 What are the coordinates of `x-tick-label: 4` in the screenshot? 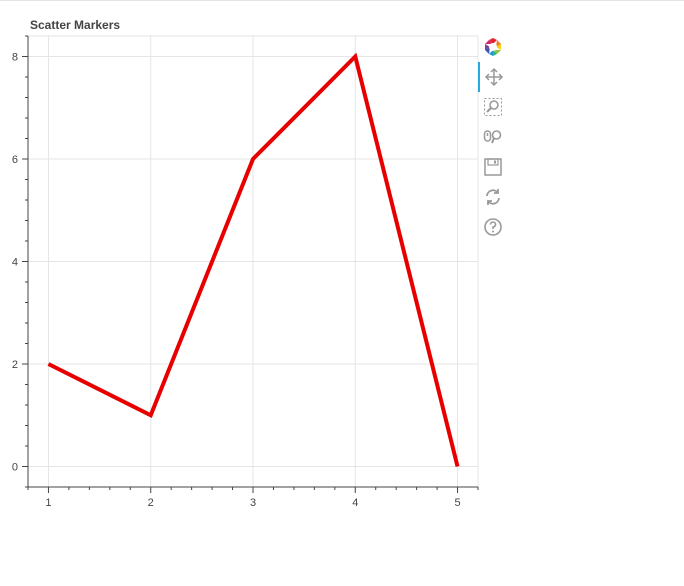 It's located at (355, 503).